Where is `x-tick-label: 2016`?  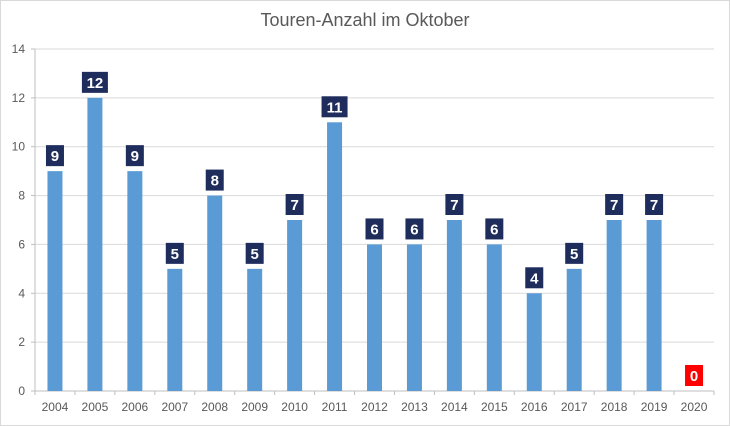 x-tick-label: 2016 is located at coordinates (534, 407).